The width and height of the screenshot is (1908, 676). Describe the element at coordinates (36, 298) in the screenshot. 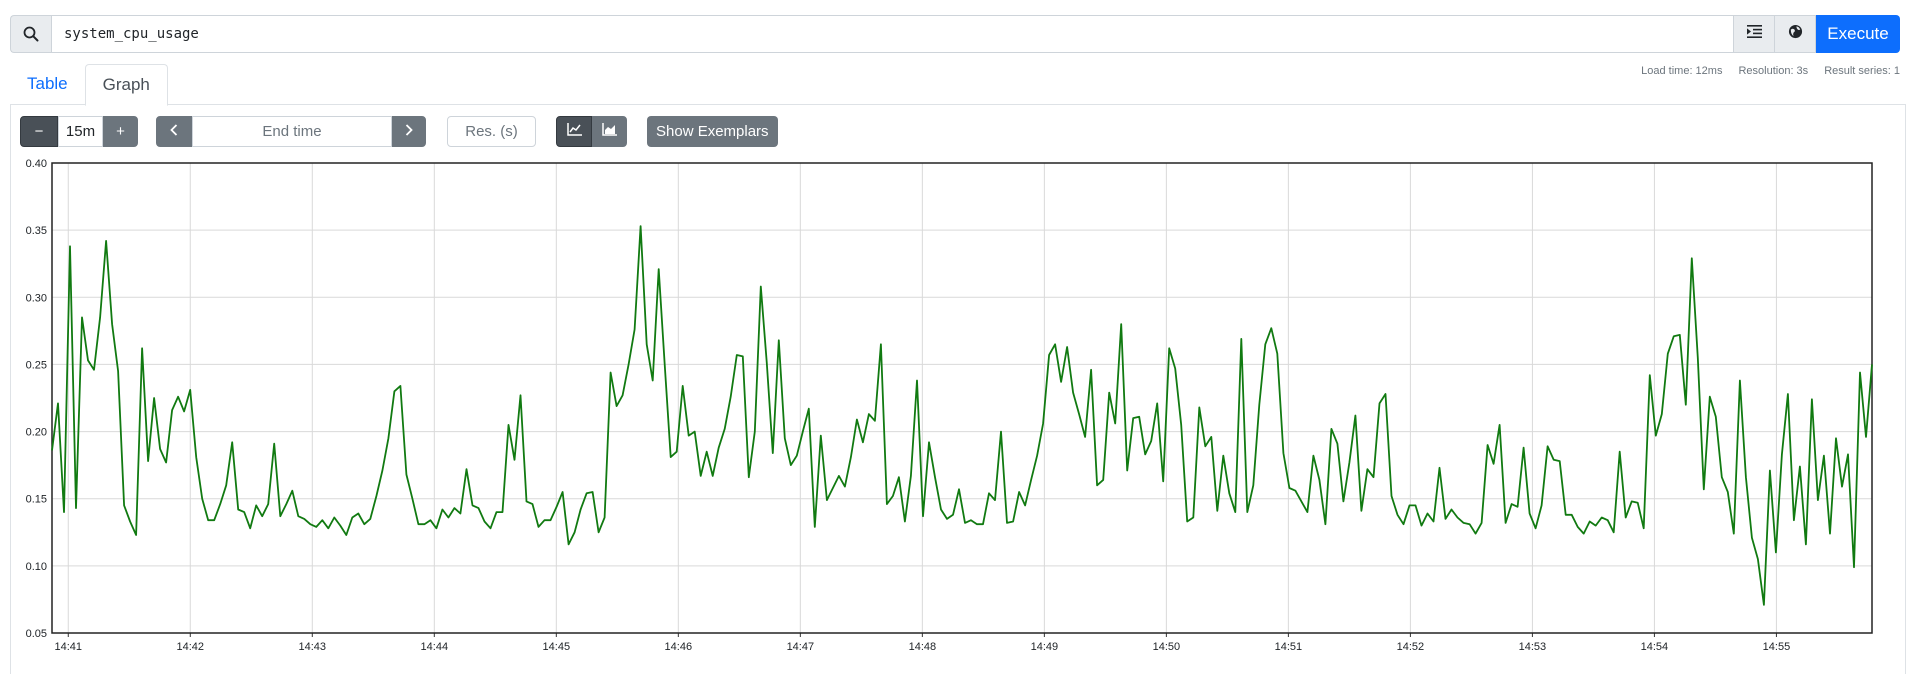

I see `y-tick-label: 0.30` at that location.